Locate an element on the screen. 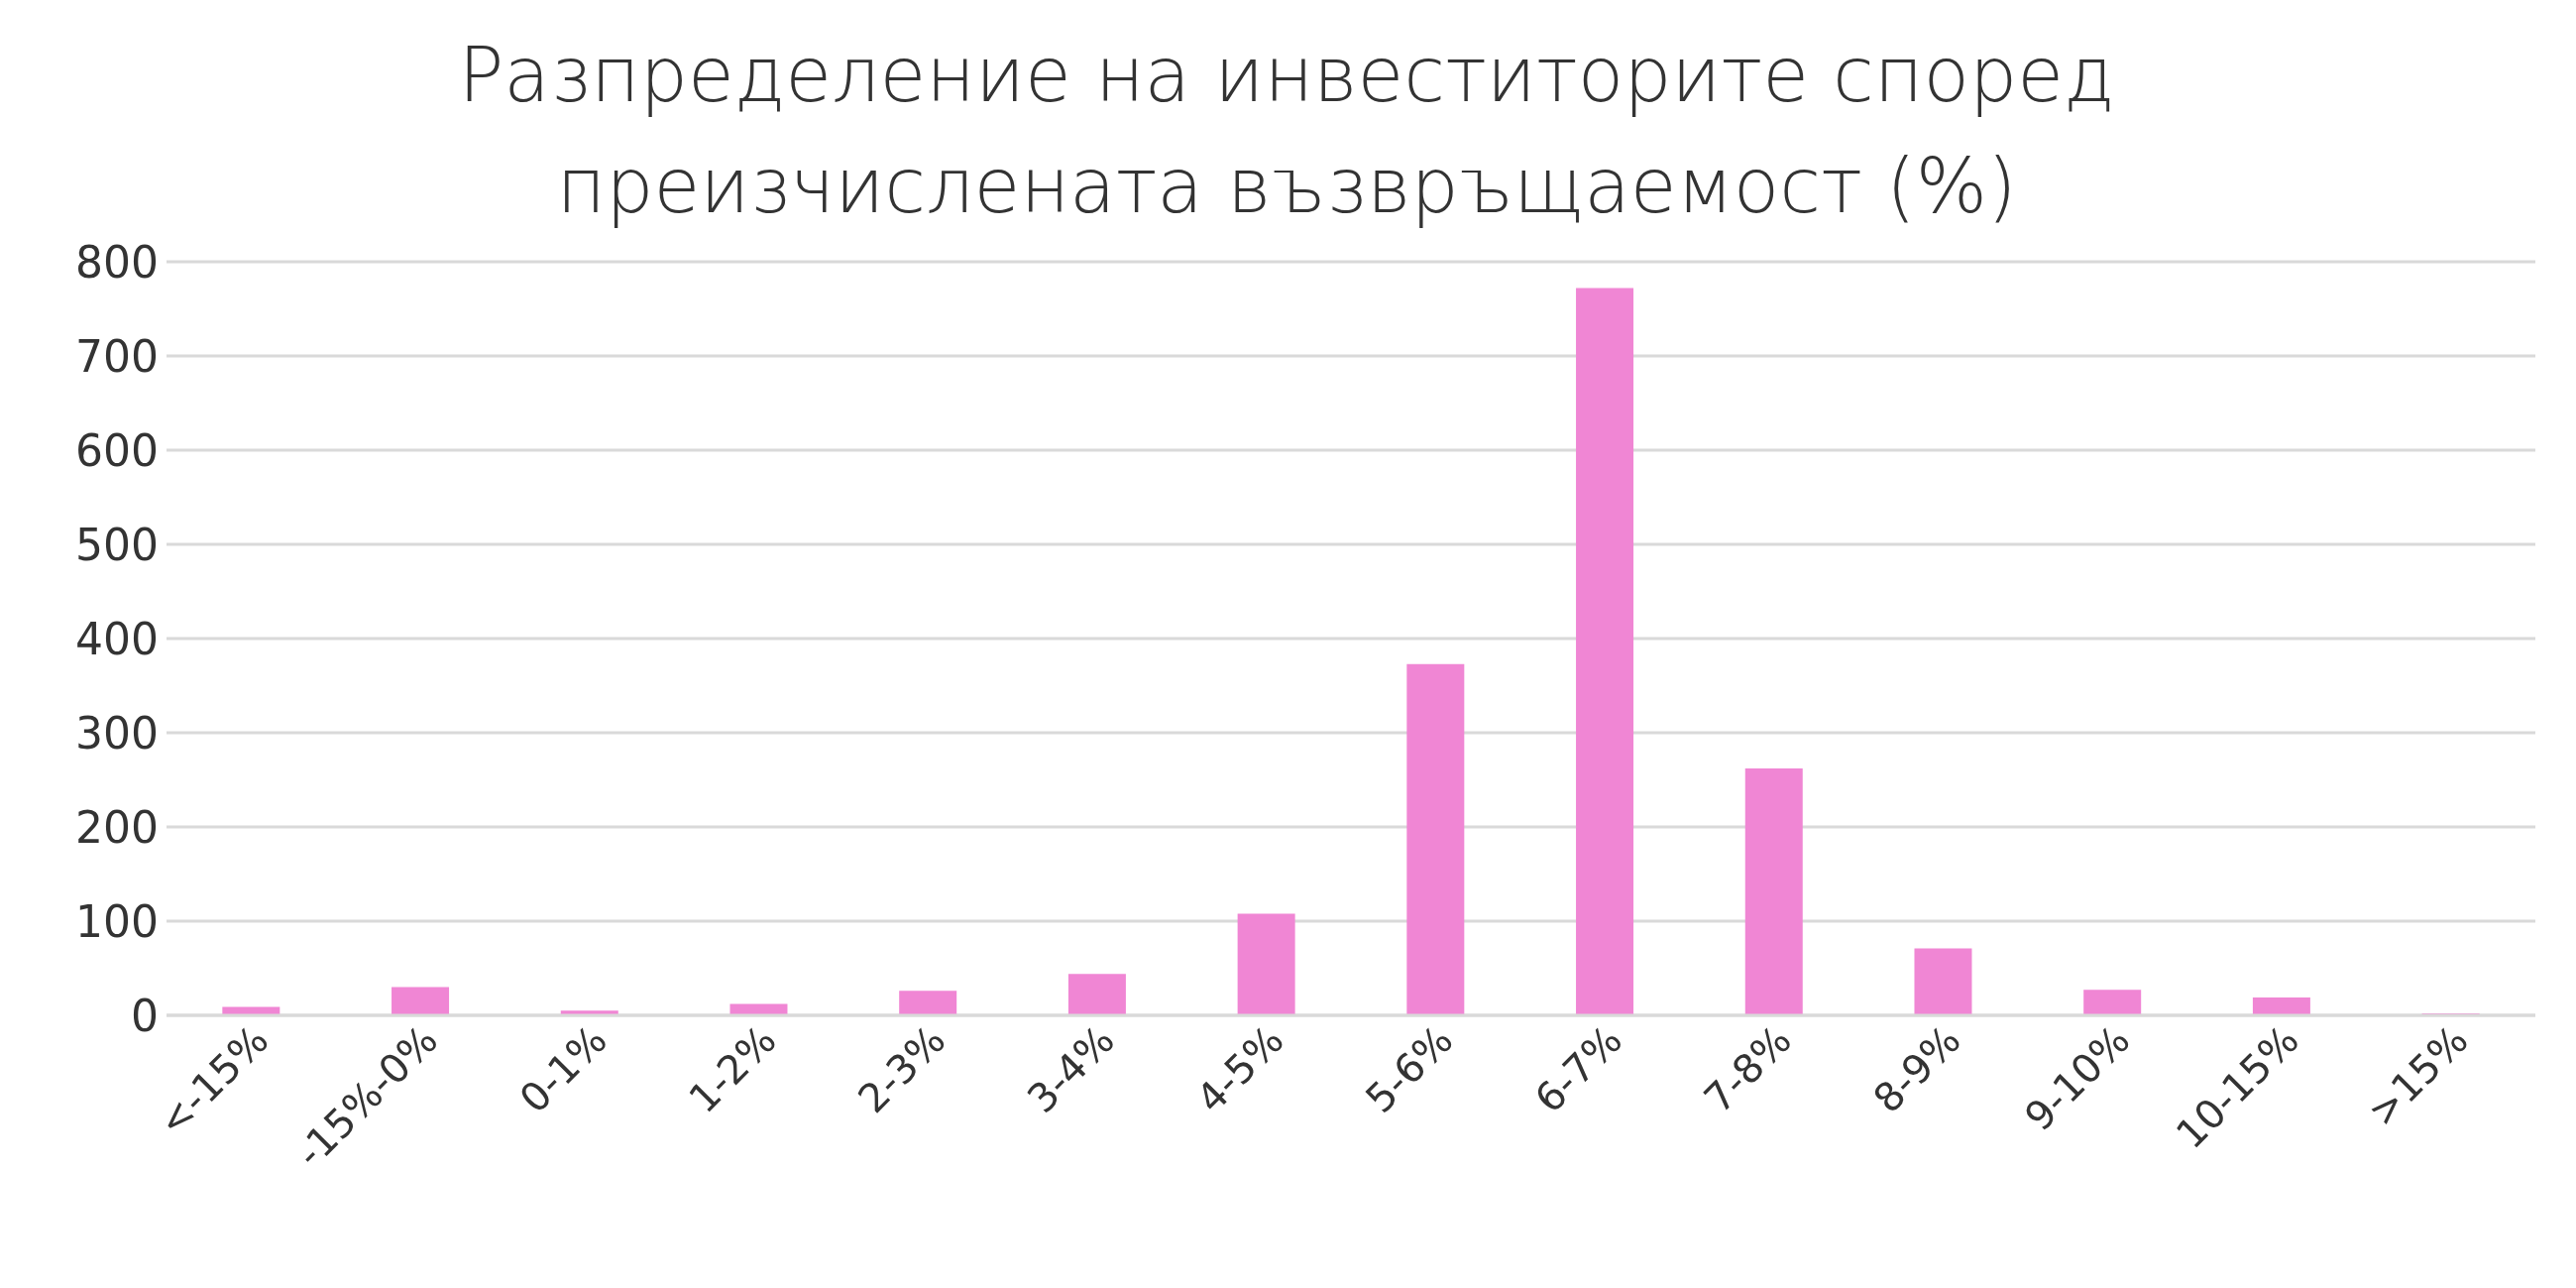  y-tick-label: 600 is located at coordinates (117, 450).